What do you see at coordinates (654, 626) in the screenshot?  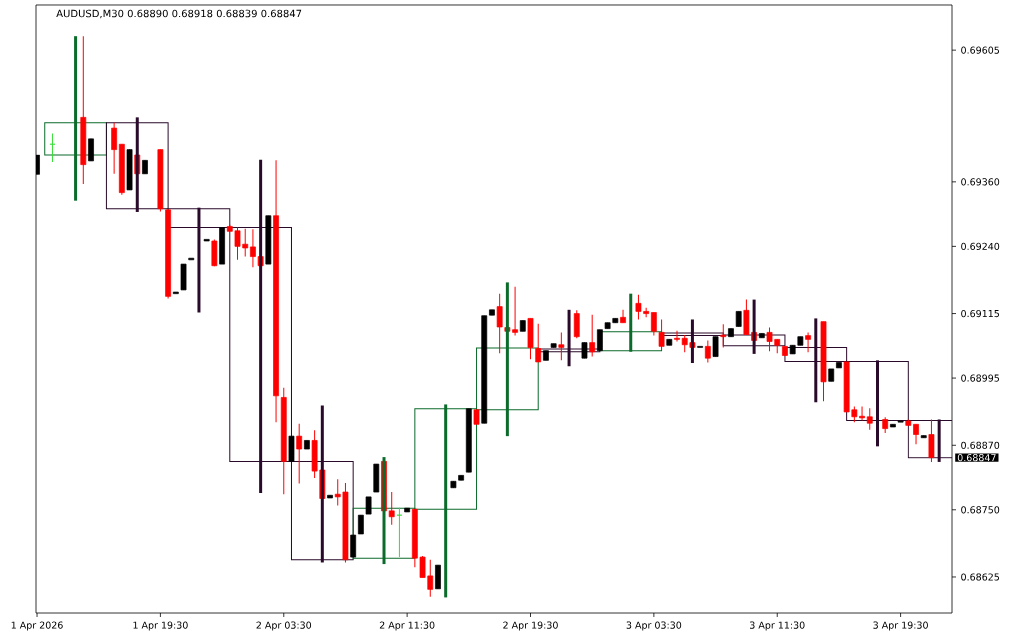 I see `x-tick-label: 3 Apr 03:30` at bounding box center [654, 626].